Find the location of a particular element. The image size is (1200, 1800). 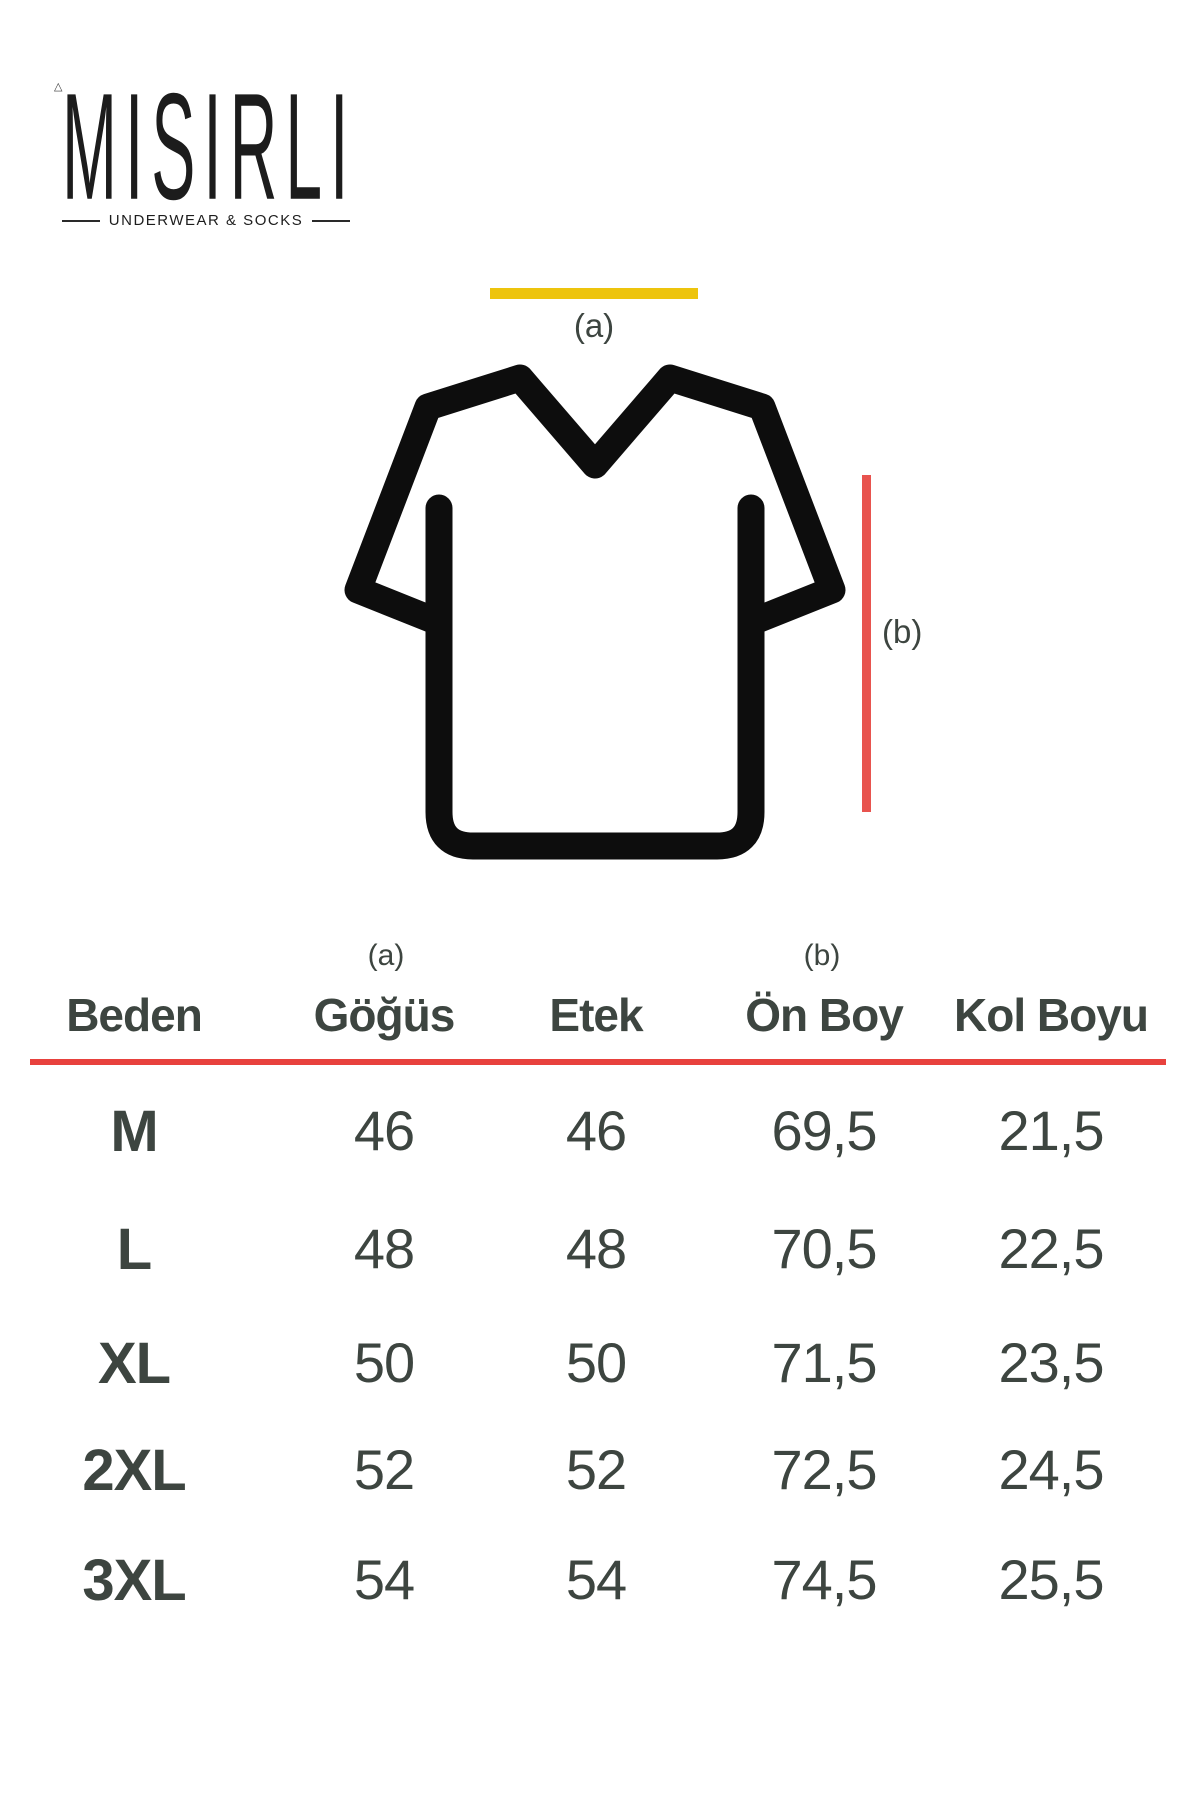

size-label: XL is located at coordinates (134, 1363).